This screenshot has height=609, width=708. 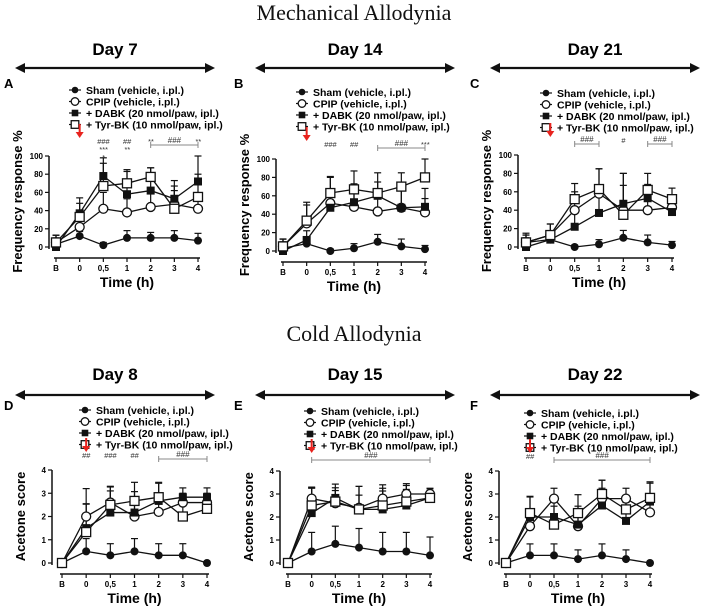 What do you see at coordinates (272, 517) in the screenshot?
I see `y-tick-label: 2` at bounding box center [272, 517].